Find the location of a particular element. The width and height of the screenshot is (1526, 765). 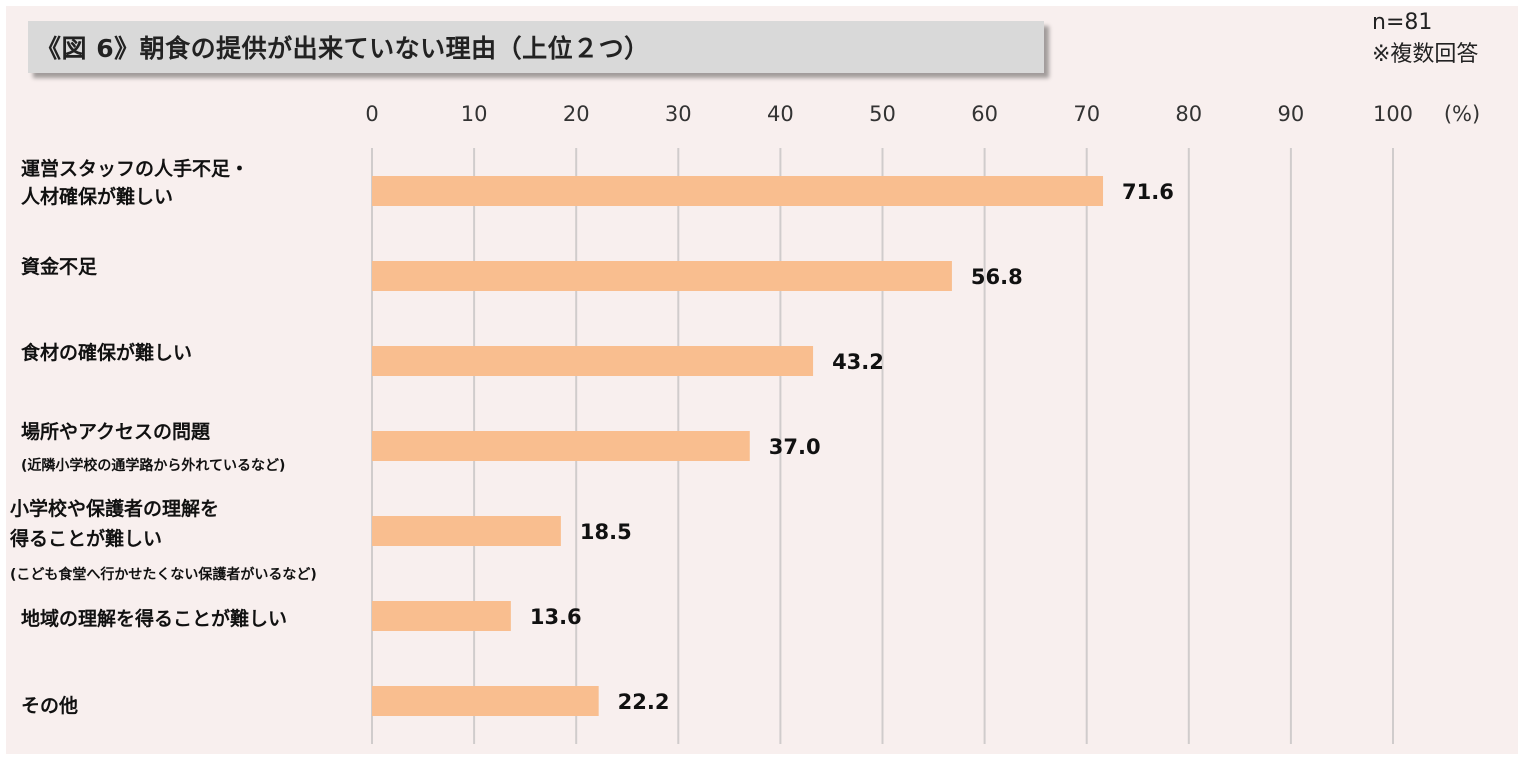

chart-title: 《図 6》朝食の提供が出来ていない理由（上位２つ） is located at coordinates (536, 47).